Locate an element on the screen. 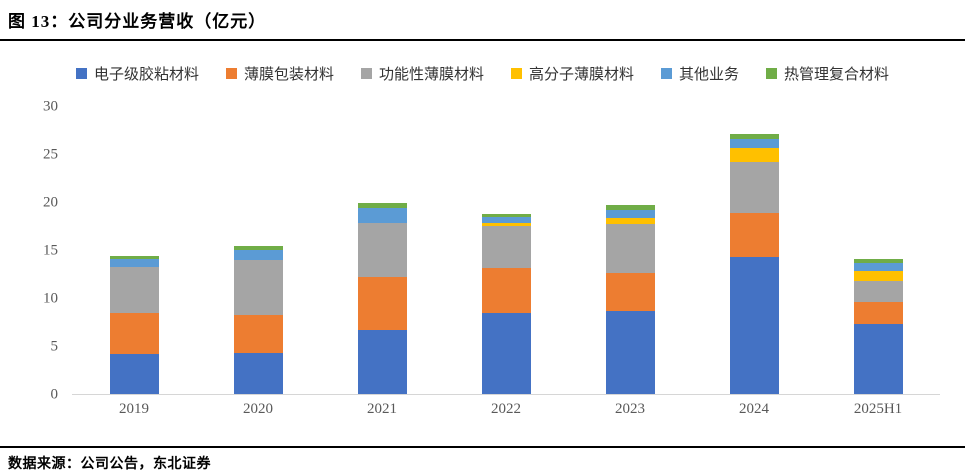 The height and width of the screenshot is (476, 965). legend-item: 热管理复合材料 is located at coordinates (827, 73).